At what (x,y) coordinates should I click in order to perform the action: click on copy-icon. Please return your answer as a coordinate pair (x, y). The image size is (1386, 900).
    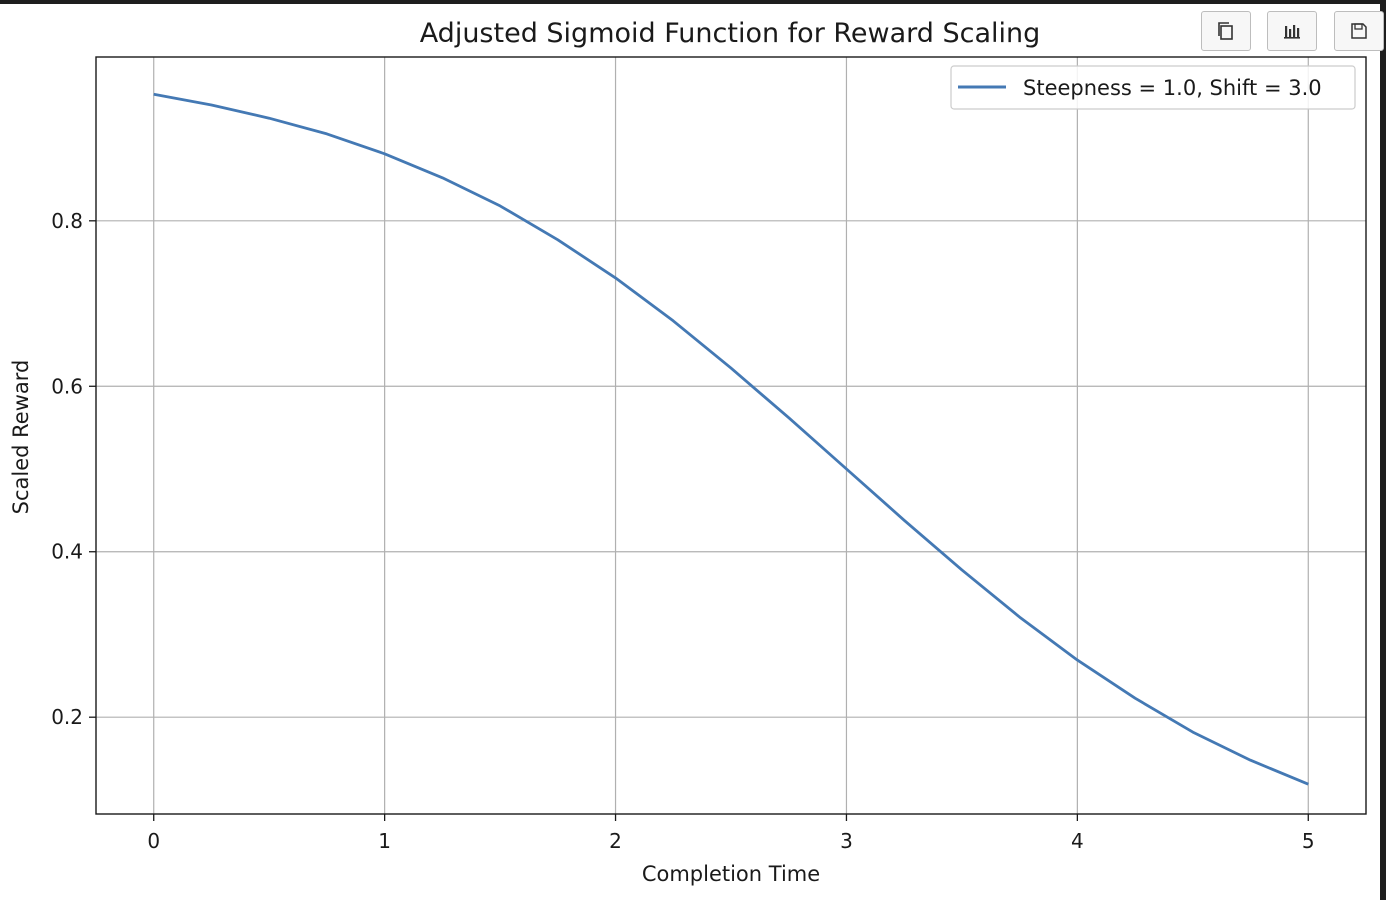
    Looking at the image, I should click on (1226, 31).